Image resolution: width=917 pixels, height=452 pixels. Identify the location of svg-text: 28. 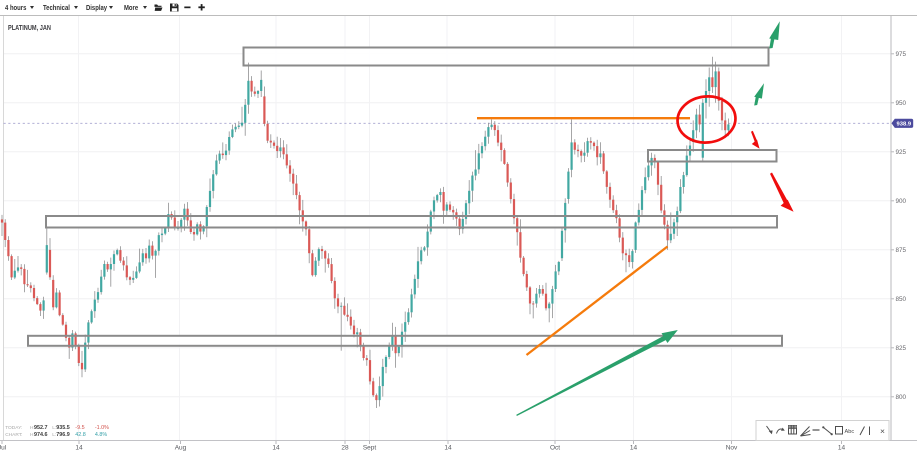
(345, 448).